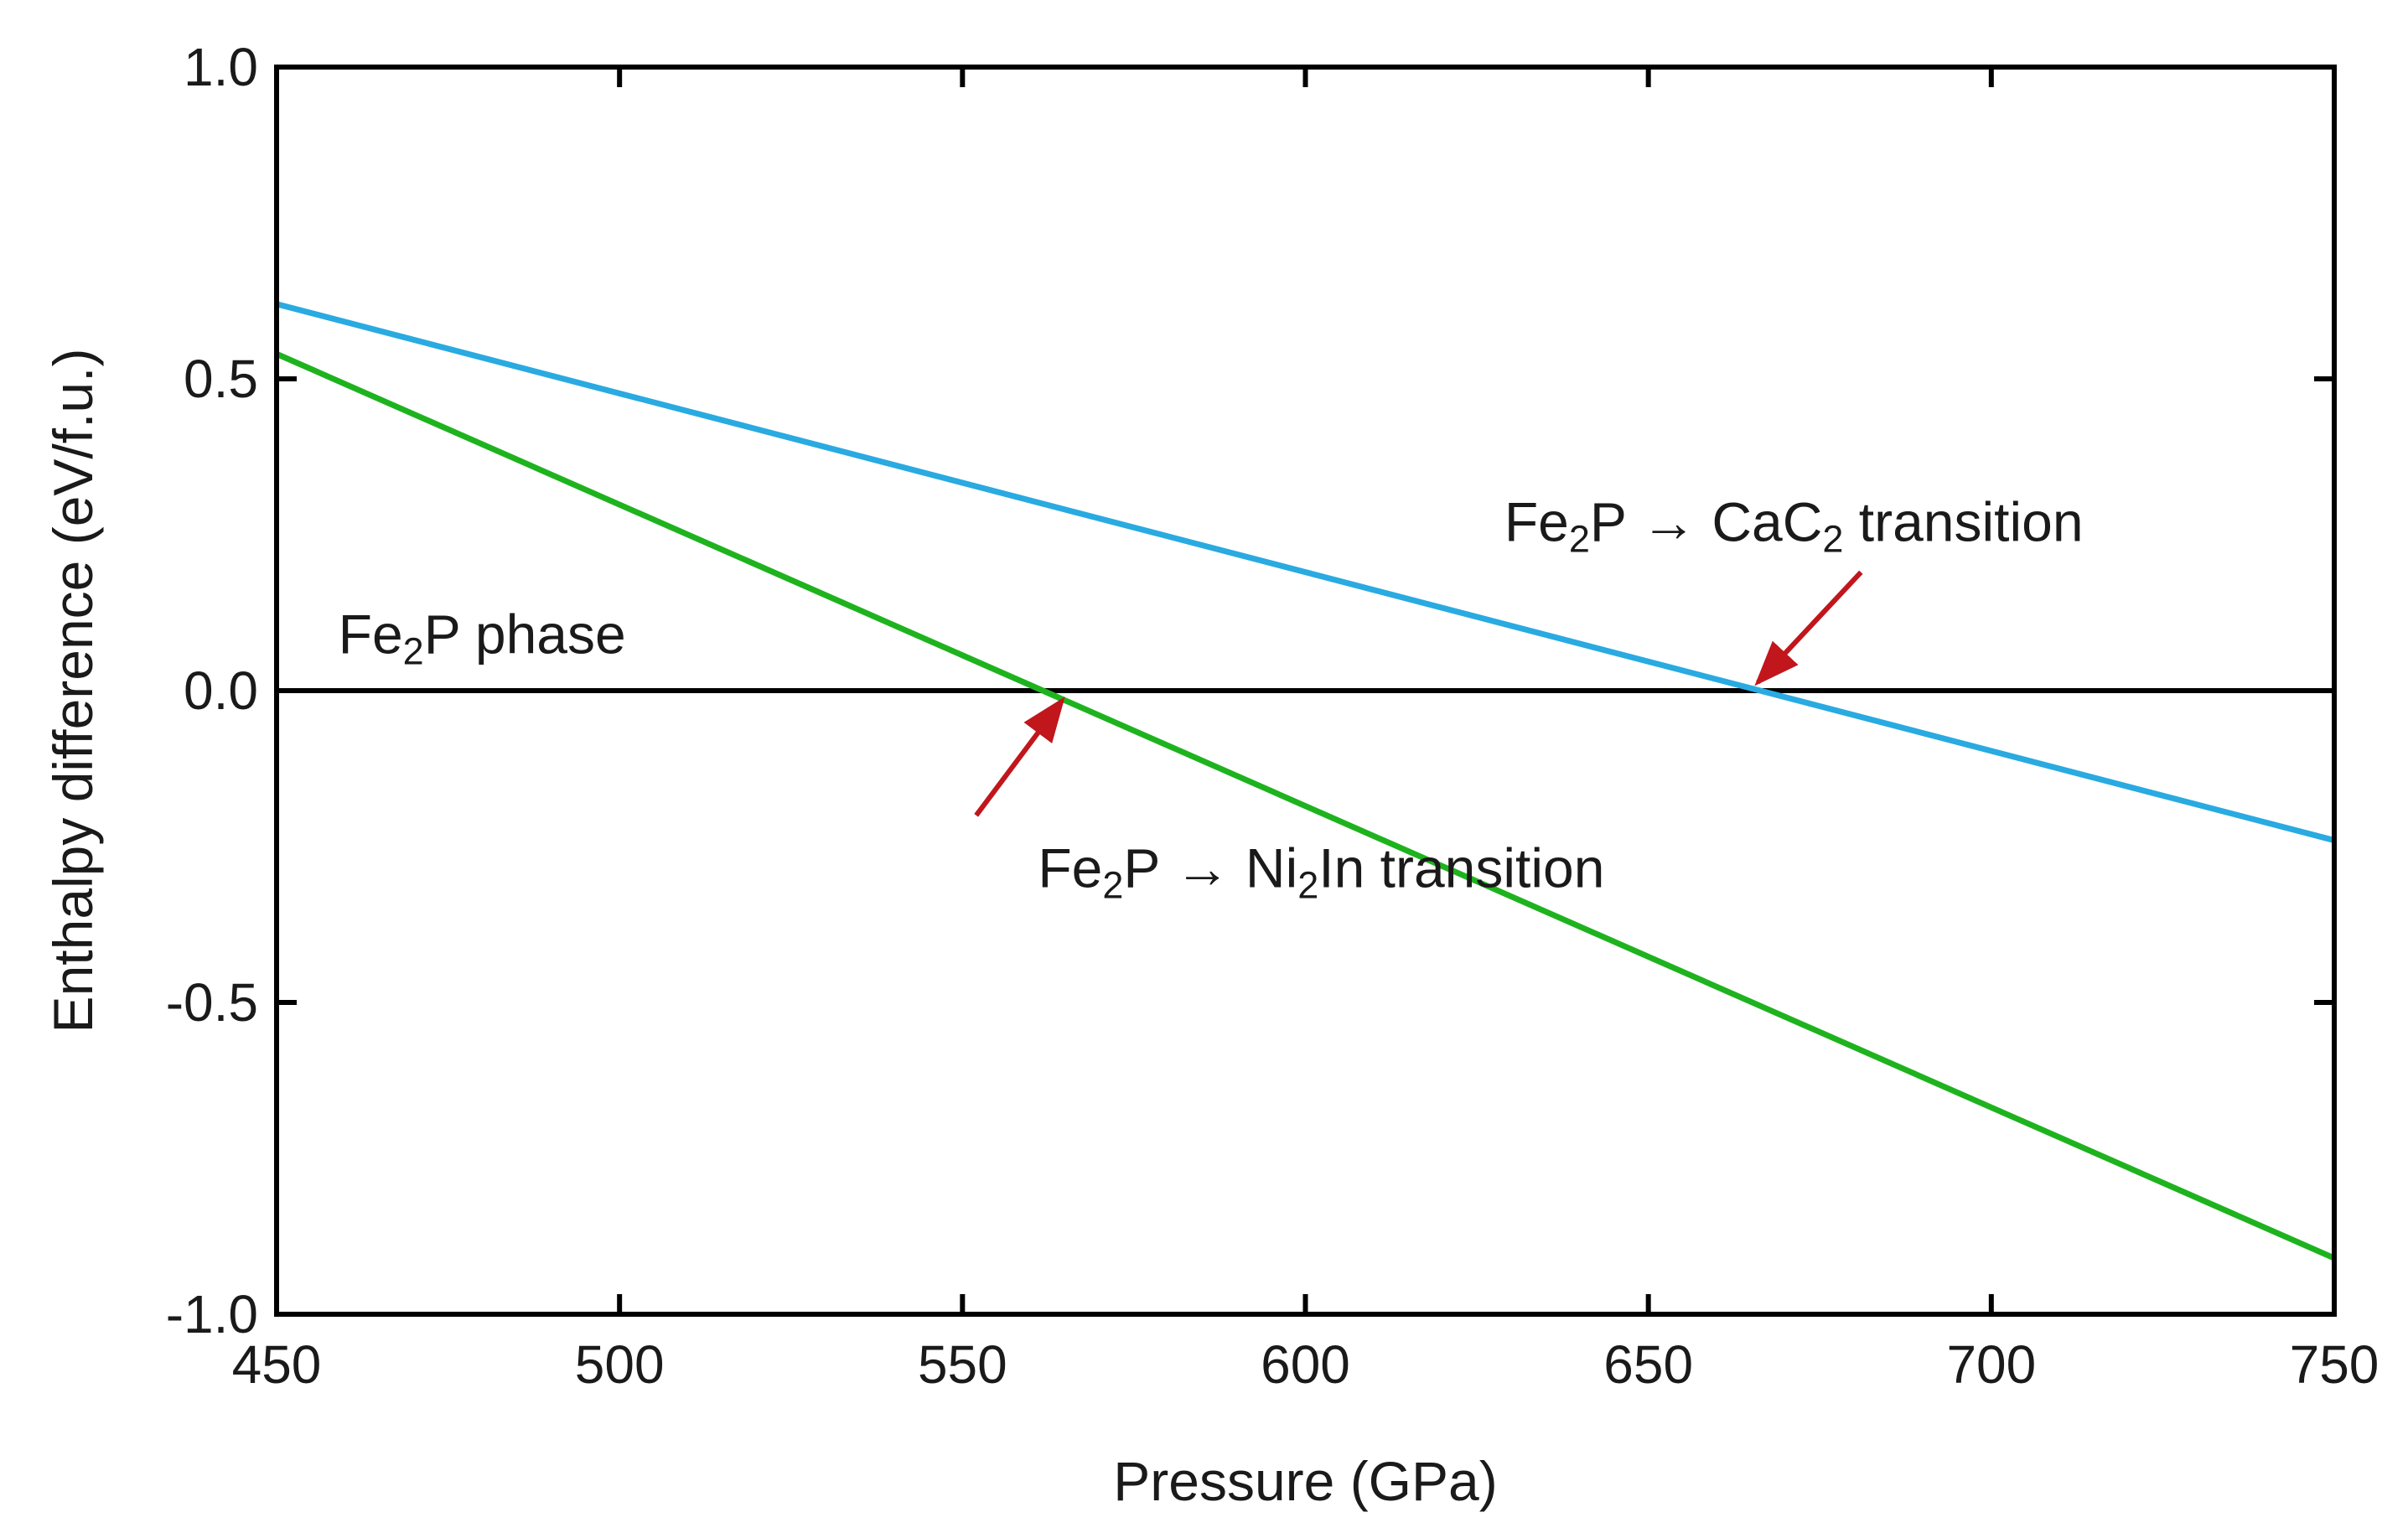  Describe the element at coordinates (221, 690) in the screenshot. I see `y-tick-label: 0.0` at that location.